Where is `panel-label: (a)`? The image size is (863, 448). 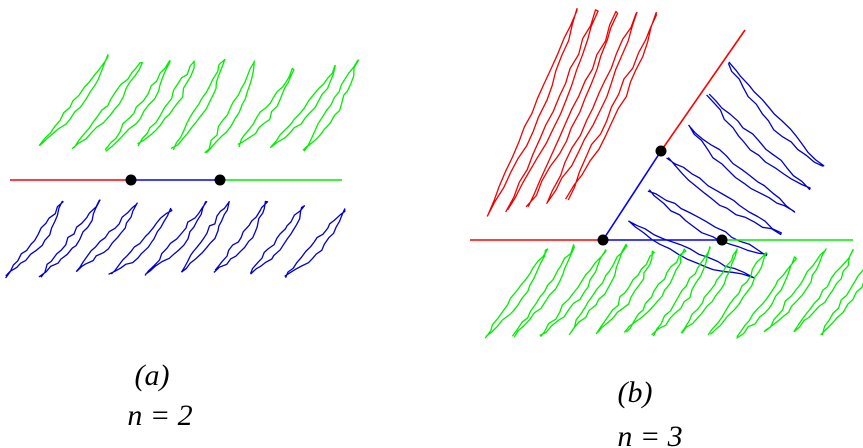 panel-label: (a) is located at coordinates (152, 375).